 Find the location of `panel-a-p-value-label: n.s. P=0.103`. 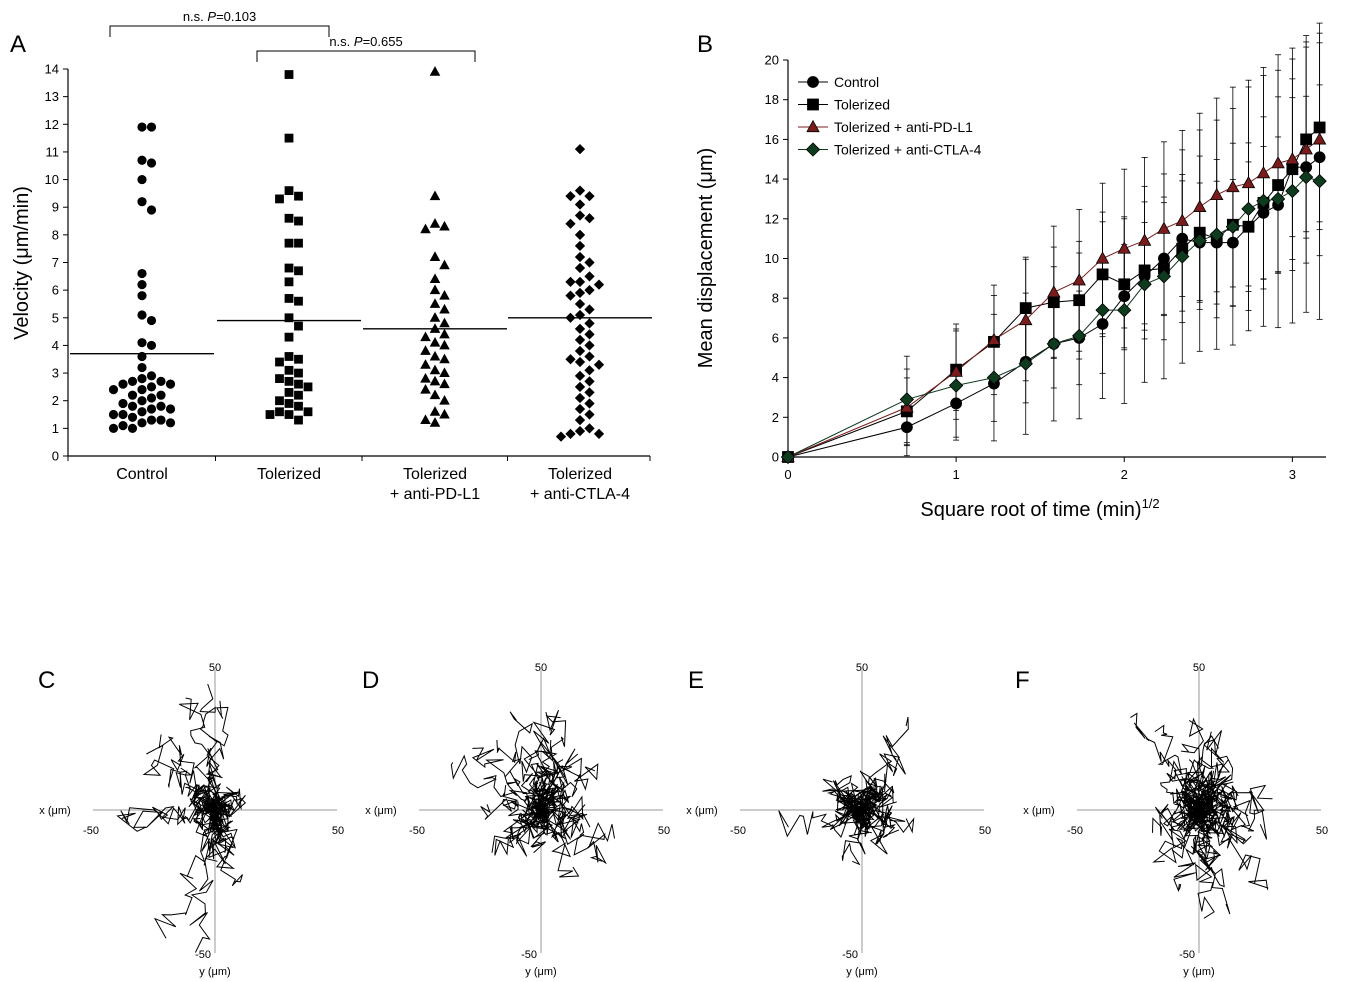

panel-a-p-value-label: n.s. P=0.103 is located at coordinates (219, 16).